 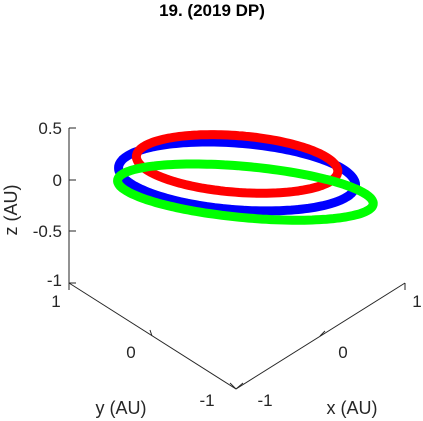 What do you see at coordinates (47, 231) in the screenshot?
I see `z-tick-label: -0.5` at bounding box center [47, 231].